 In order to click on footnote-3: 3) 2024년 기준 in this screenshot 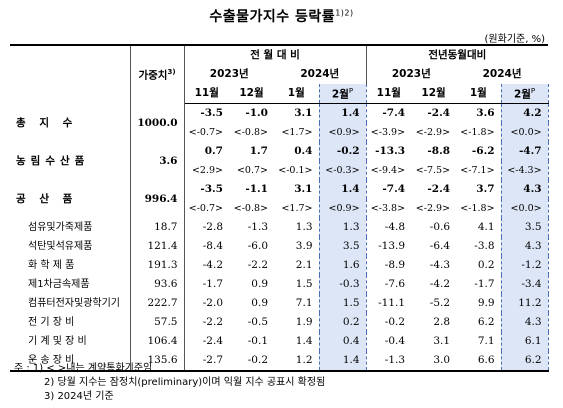, I will do `click(79, 396)`.